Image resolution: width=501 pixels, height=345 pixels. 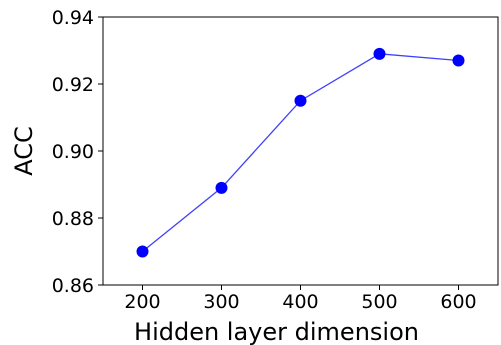 What do you see at coordinates (73, 219) in the screenshot?
I see `y-tick-label: 0.88` at bounding box center [73, 219].